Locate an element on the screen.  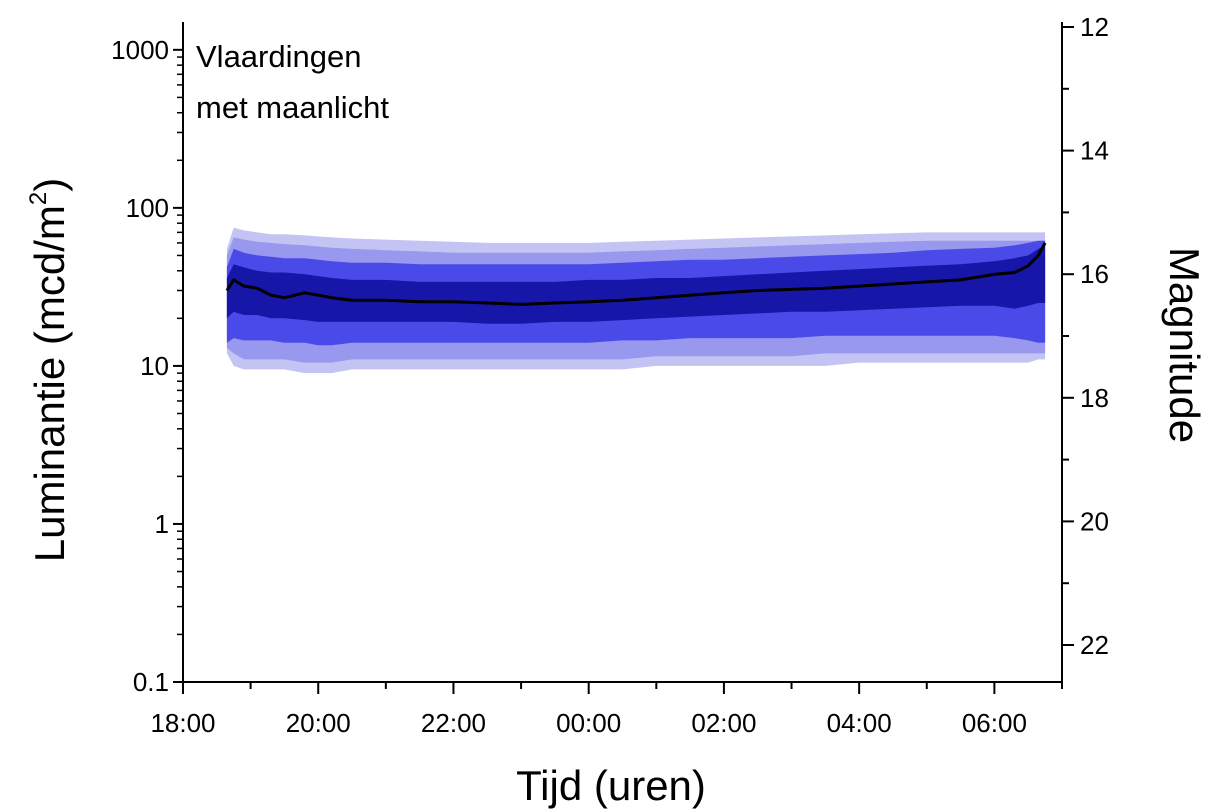
median-line-layer is located at coordinates (636, 274).